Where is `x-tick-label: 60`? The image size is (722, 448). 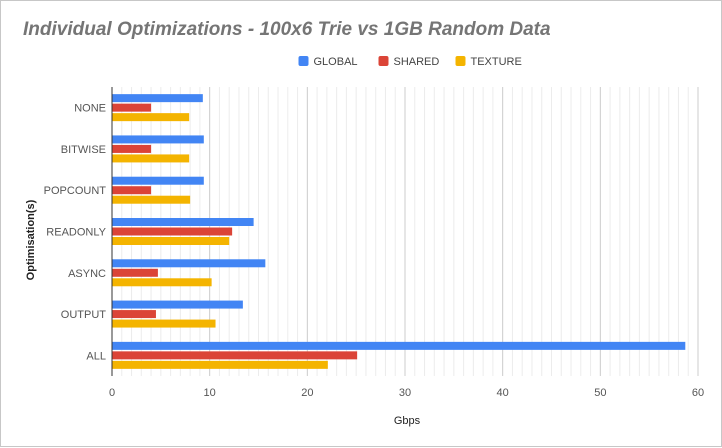
x-tick-label: 60 is located at coordinates (698, 393).